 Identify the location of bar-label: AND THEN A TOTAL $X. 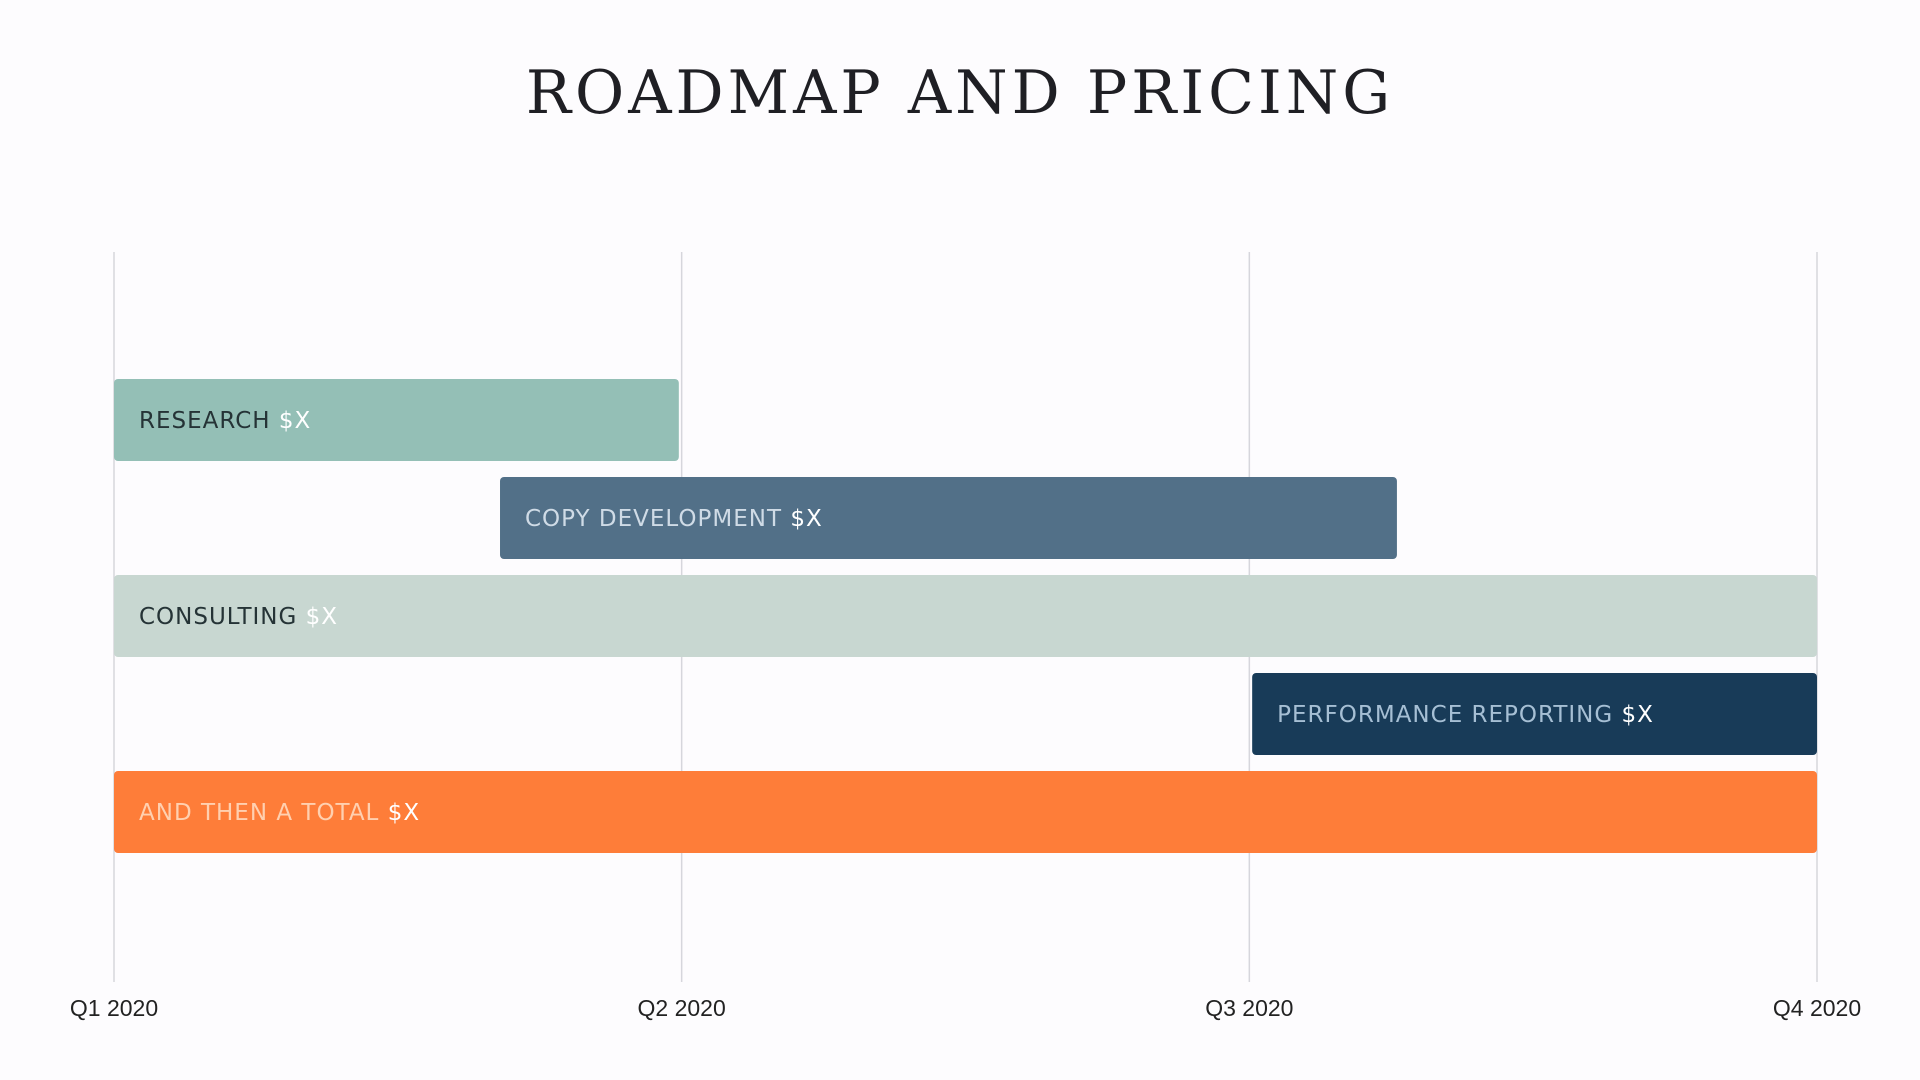
(279, 813).